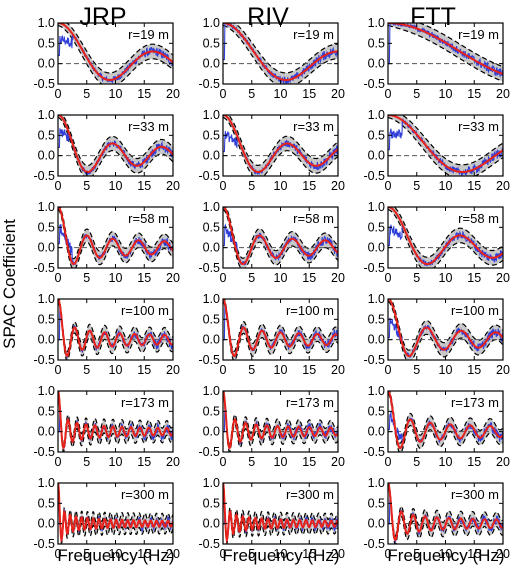  I want to click on panel-jrp-r58: 1.0 0.5 0.0 -0.50 5 10 15 20 r=58 m, so click(106, 242).